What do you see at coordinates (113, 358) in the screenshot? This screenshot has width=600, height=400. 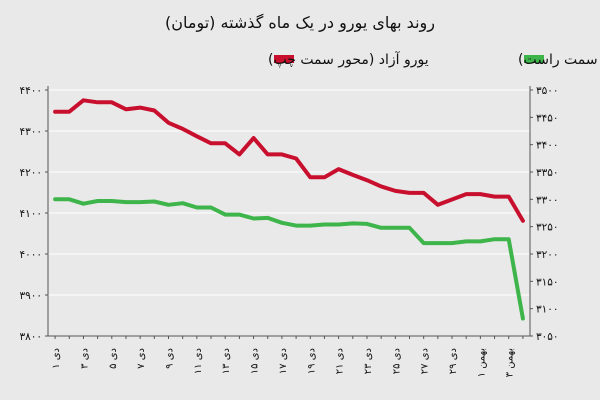 I see `x-tick-label: ۵ دی` at bounding box center [113, 358].